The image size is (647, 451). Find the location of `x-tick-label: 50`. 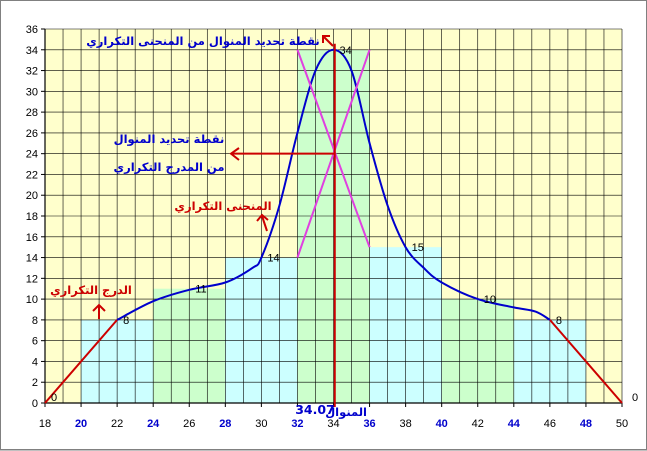

x-tick-label: 50 is located at coordinates (622, 424).